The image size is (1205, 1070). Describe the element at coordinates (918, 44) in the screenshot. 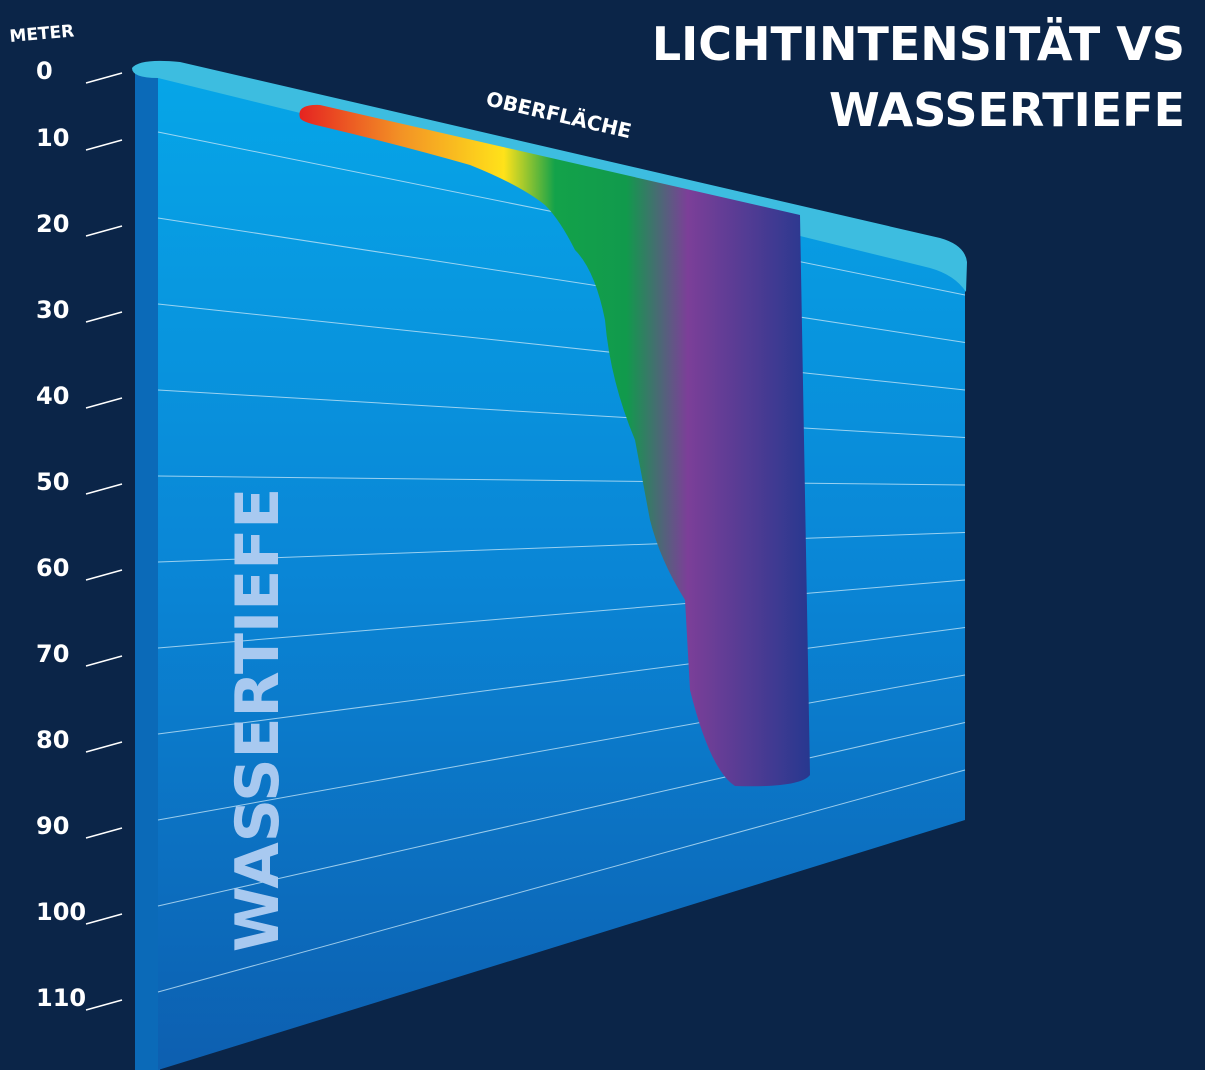

I see `title-line: LICHTINTENSITÄT VS` at that location.